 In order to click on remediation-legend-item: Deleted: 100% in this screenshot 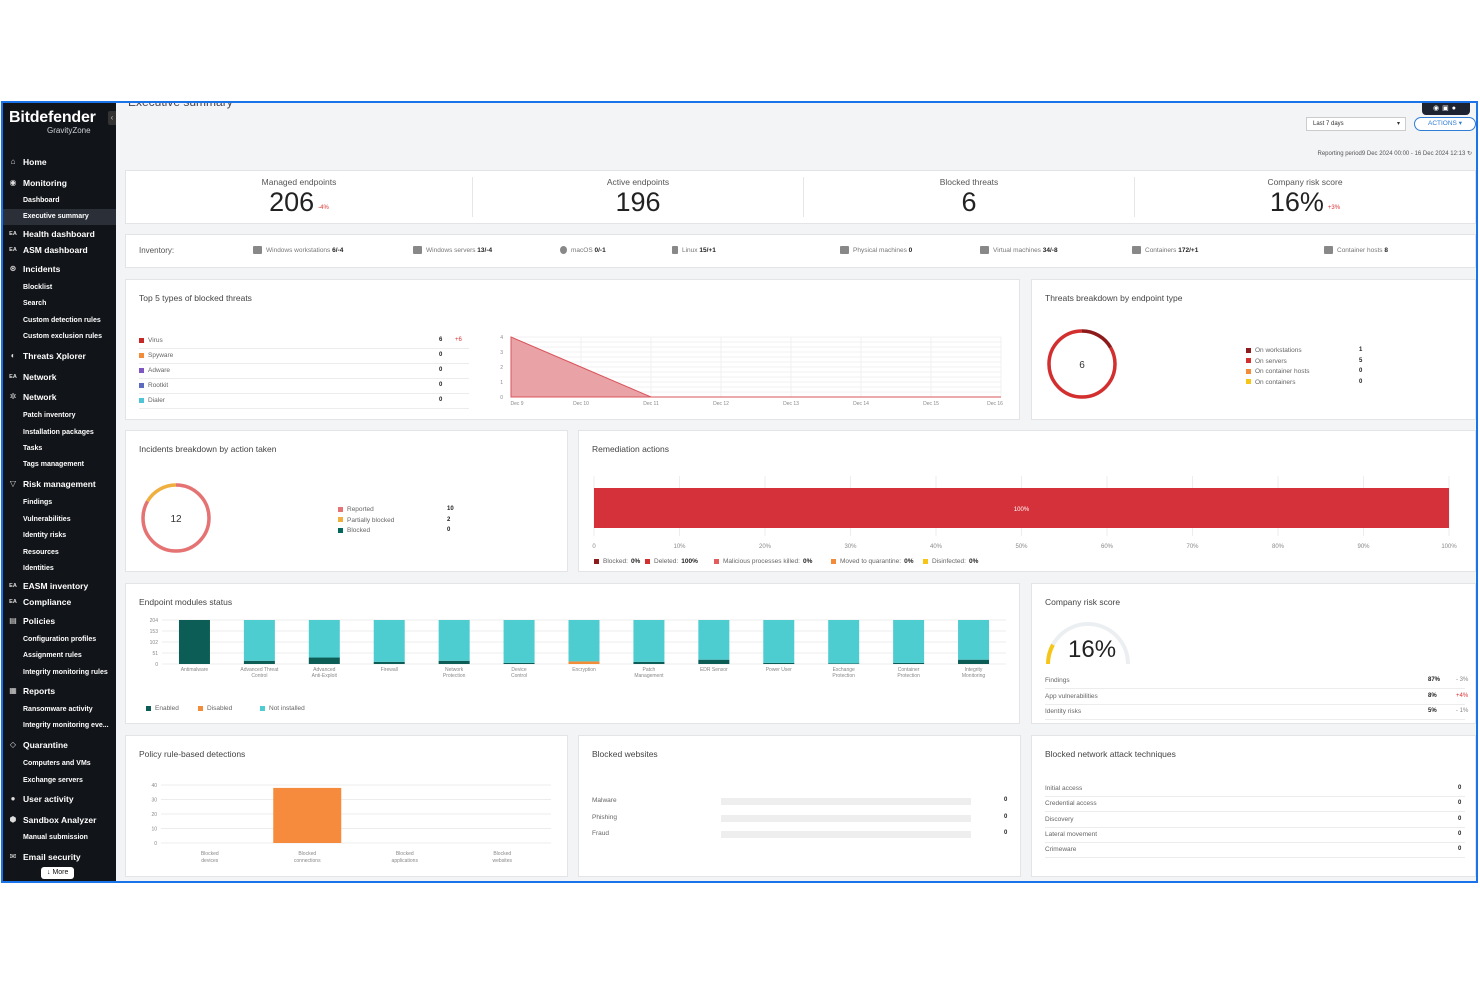, I will do `click(671, 561)`.